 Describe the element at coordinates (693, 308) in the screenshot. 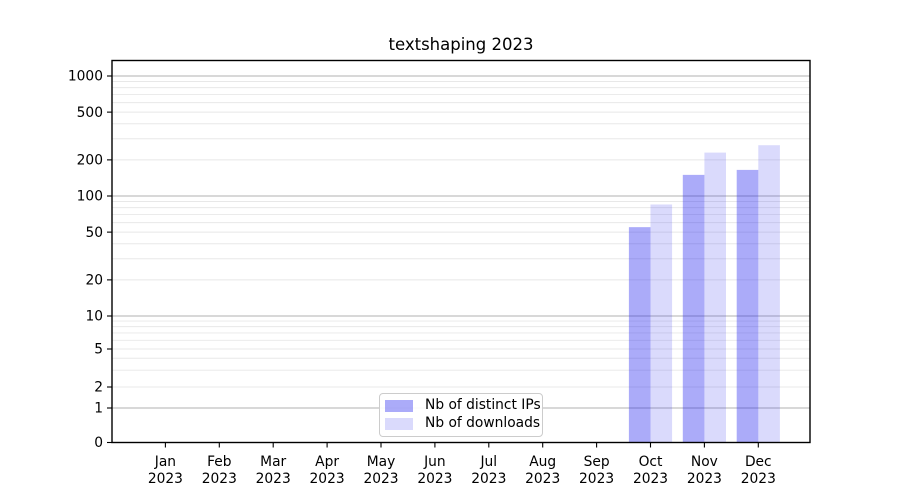

I see `bar-distinct-ips-nov` at that location.